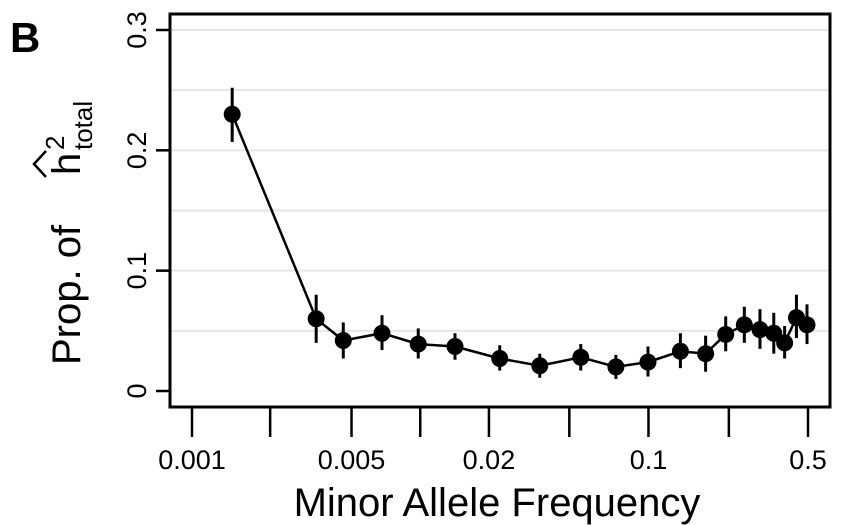 The height and width of the screenshot is (525, 841). I want to click on x-axis-title: Minor Allele Frequency, so click(497, 503).